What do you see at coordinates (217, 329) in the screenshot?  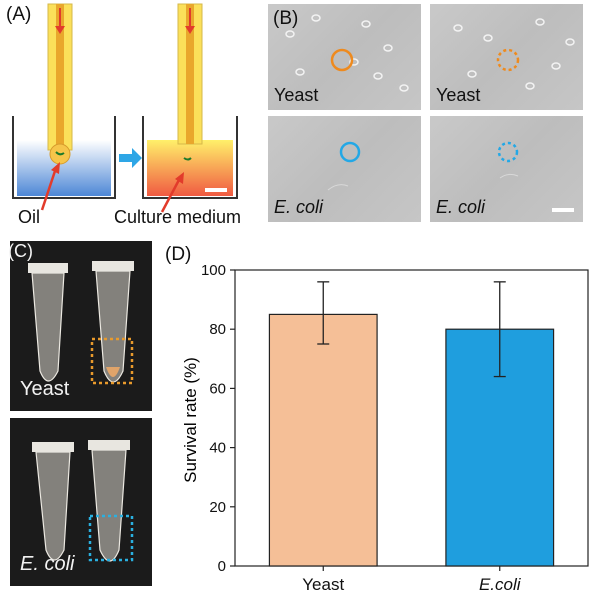 I see `y-tick-label: 80` at bounding box center [217, 329].